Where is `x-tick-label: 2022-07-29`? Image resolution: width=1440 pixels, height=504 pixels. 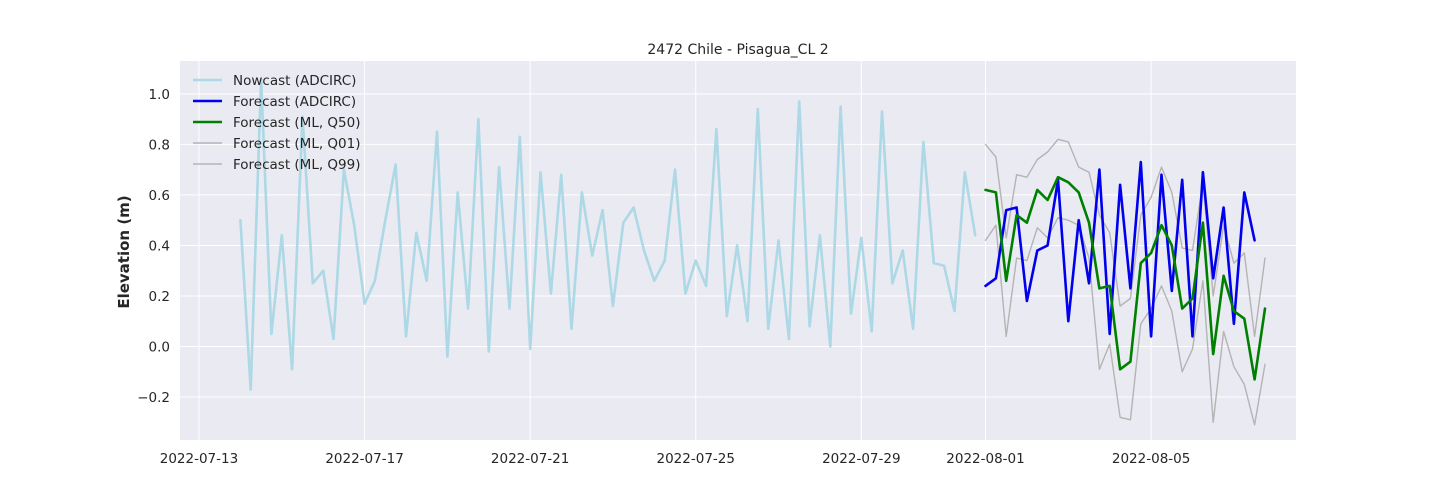
x-tick-label: 2022-07-29 is located at coordinates (861, 459).